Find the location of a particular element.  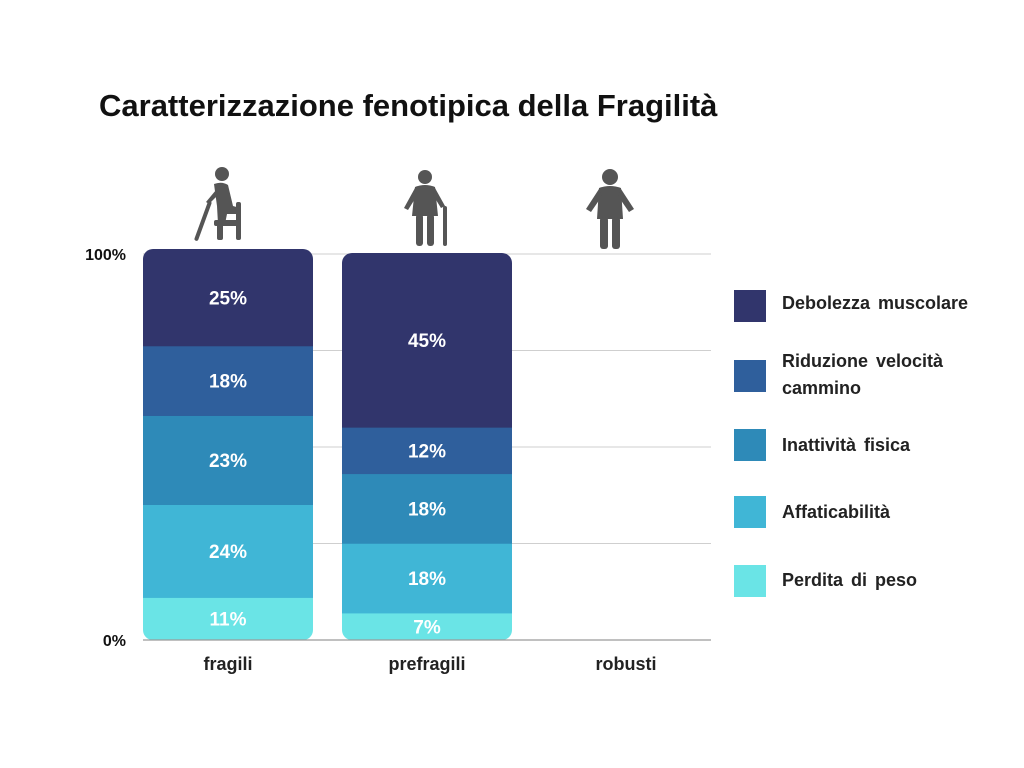

segment-value-label: 45% is located at coordinates (427, 341).